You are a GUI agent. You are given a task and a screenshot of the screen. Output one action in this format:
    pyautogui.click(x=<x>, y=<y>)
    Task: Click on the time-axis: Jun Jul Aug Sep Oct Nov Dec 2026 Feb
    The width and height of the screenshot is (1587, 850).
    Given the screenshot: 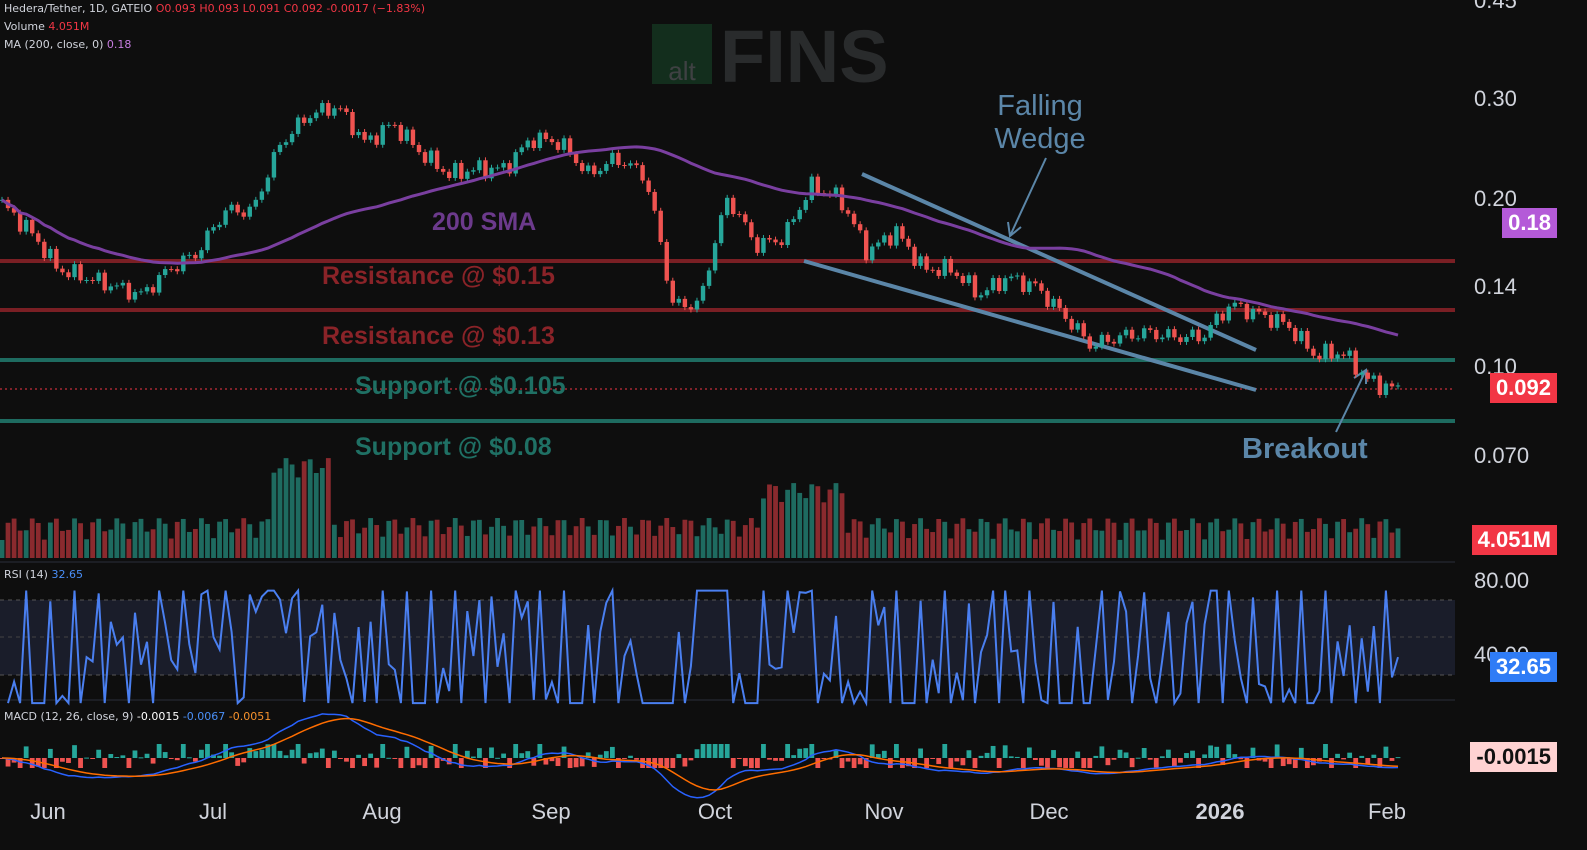 What is the action you would take?
    pyautogui.click(x=718, y=811)
    